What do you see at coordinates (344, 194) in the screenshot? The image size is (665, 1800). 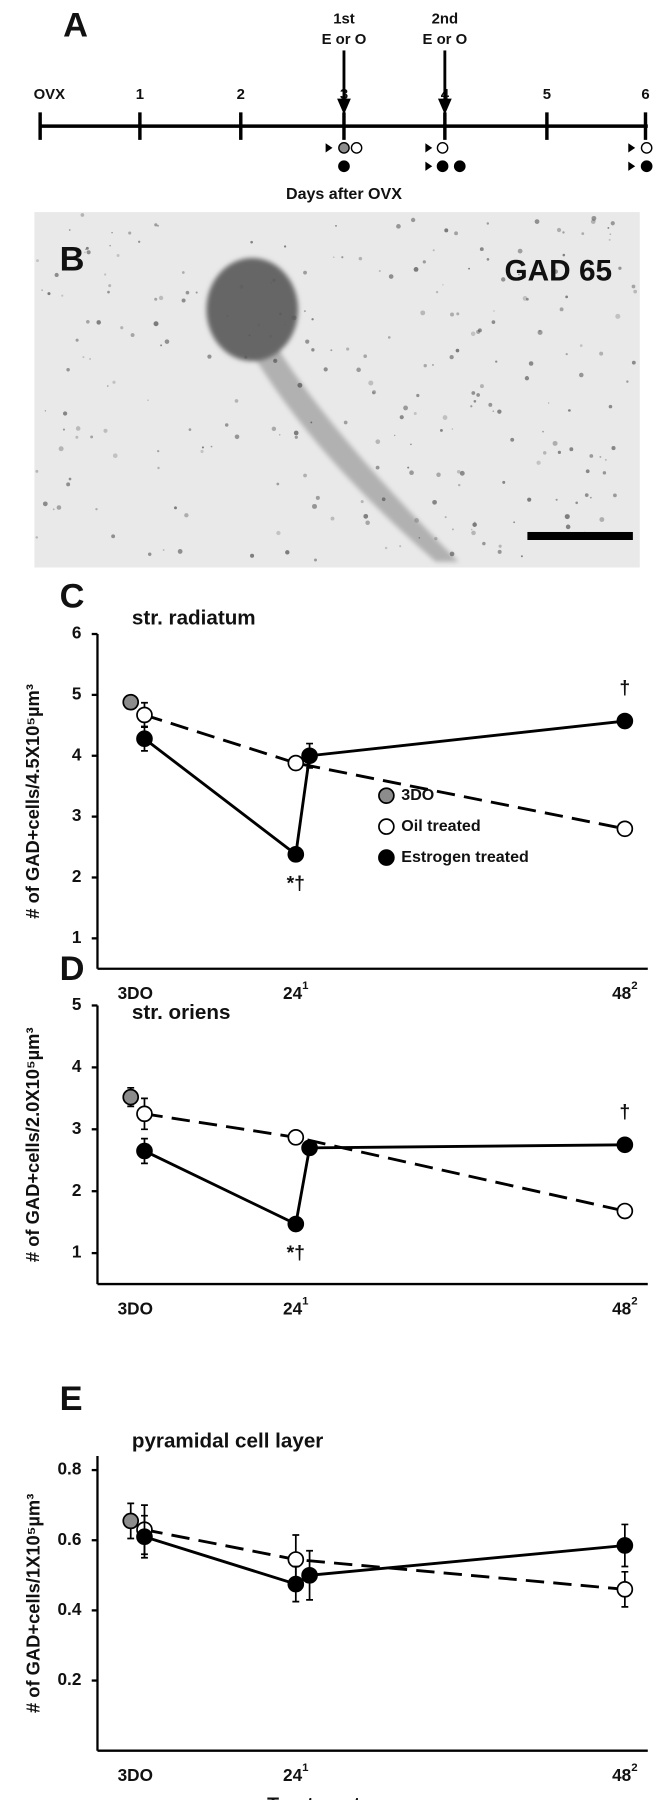 I see `axis-title: Days after OVX` at bounding box center [344, 194].